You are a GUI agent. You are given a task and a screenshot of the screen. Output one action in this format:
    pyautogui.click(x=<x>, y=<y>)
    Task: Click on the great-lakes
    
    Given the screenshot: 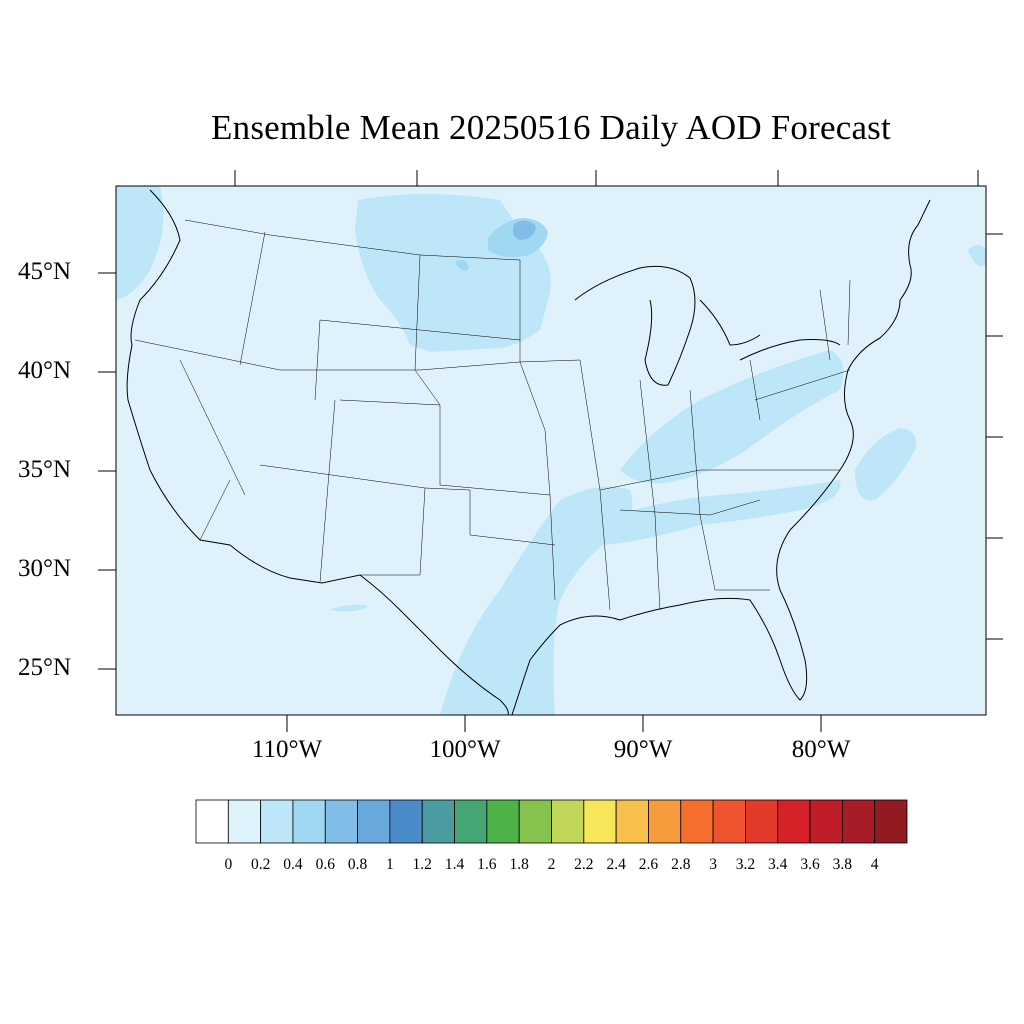 What is the action you would take?
    pyautogui.click(x=707, y=325)
    